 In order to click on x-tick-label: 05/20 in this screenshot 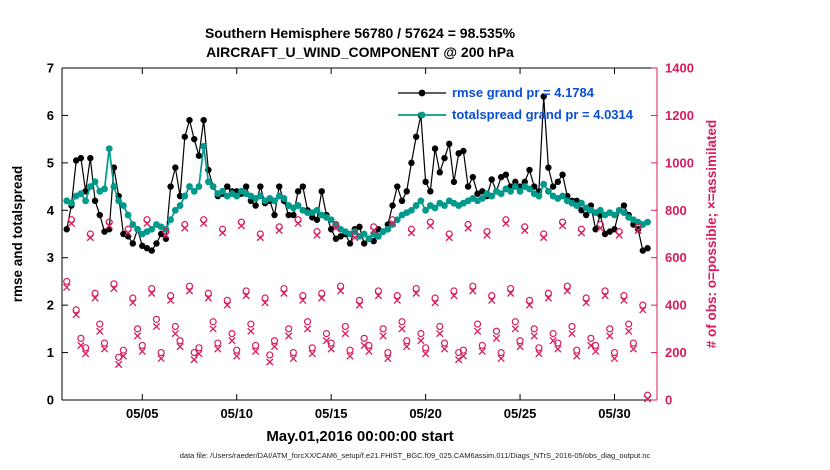, I will do `click(425, 413)`.